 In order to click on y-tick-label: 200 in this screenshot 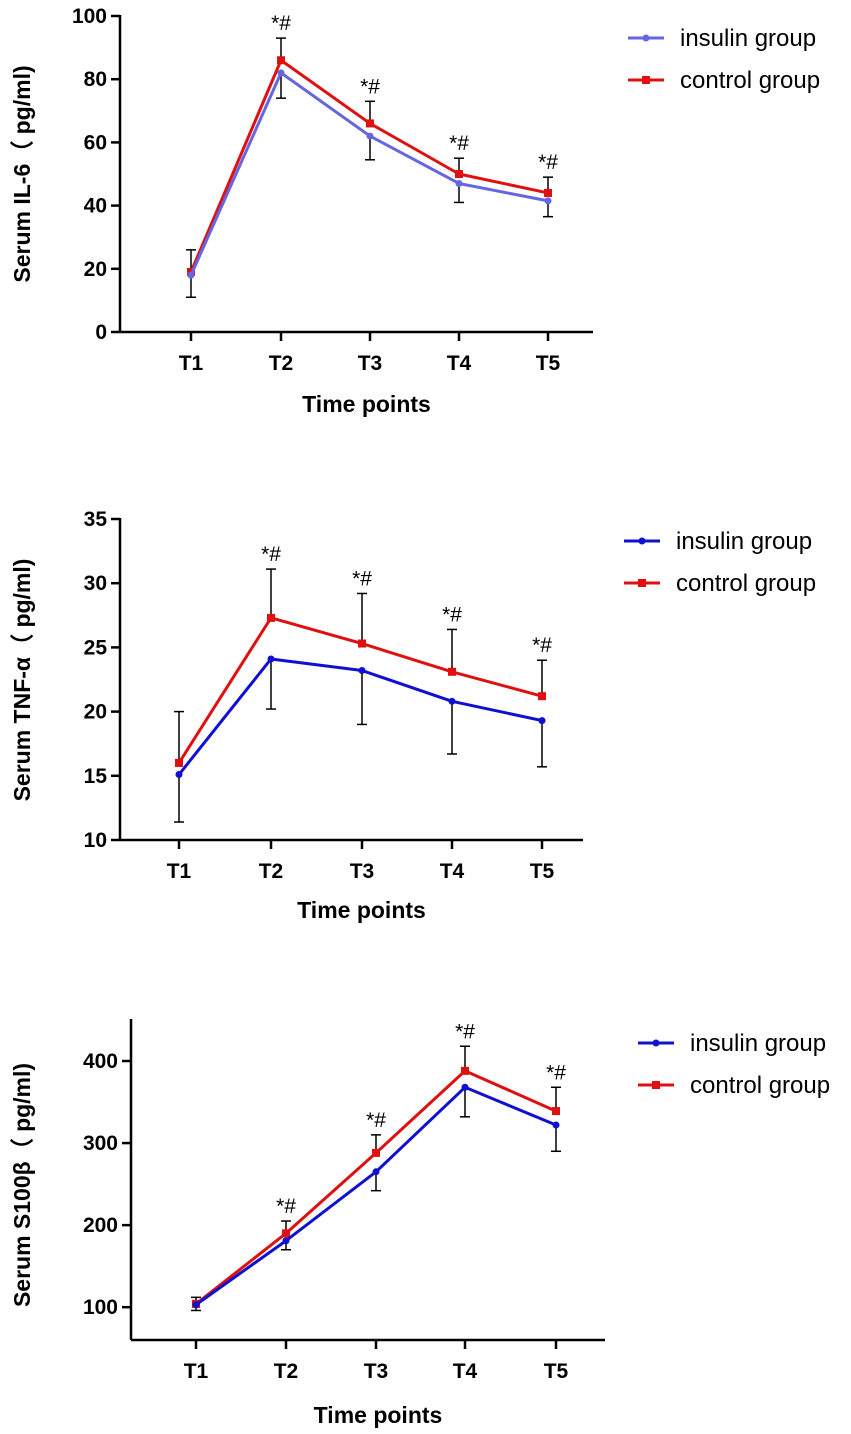, I will do `click(100, 1225)`.